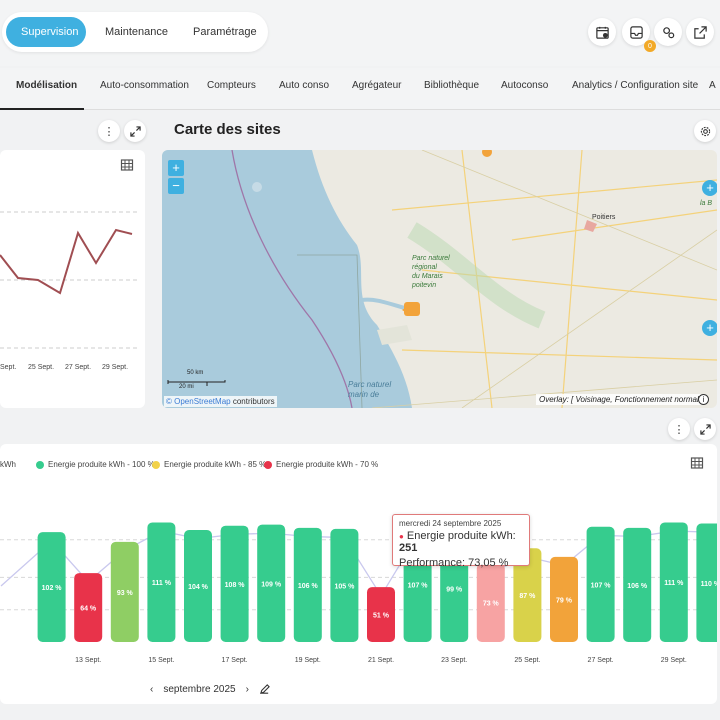 The width and height of the screenshot is (720, 720). I want to click on tab-more: A, so click(712, 85).